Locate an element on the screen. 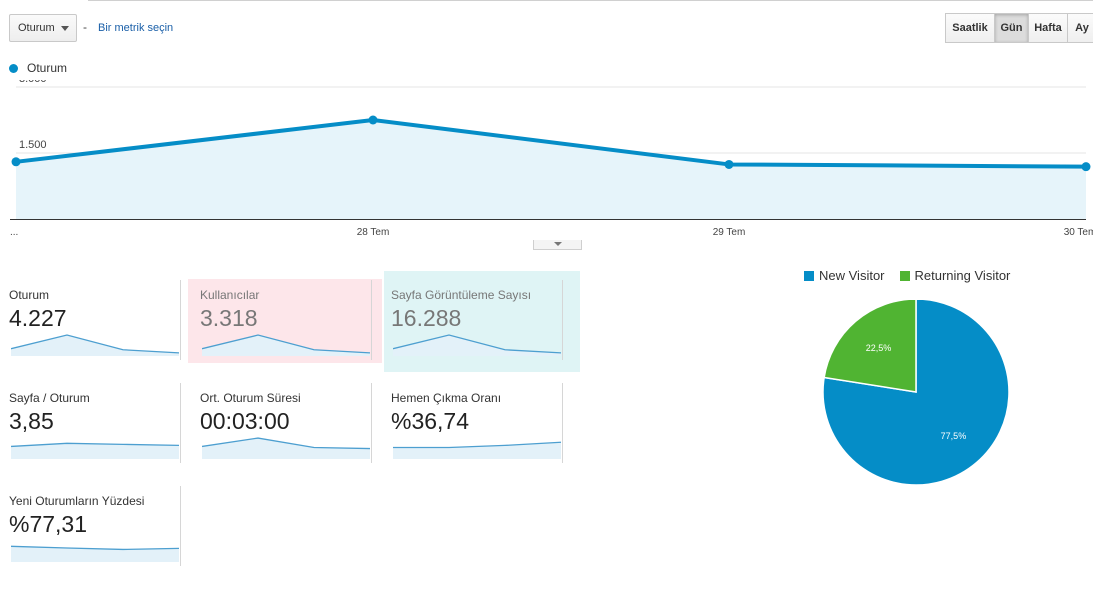 The height and width of the screenshot is (591, 1093). series-line is located at coordinates (551, 143).